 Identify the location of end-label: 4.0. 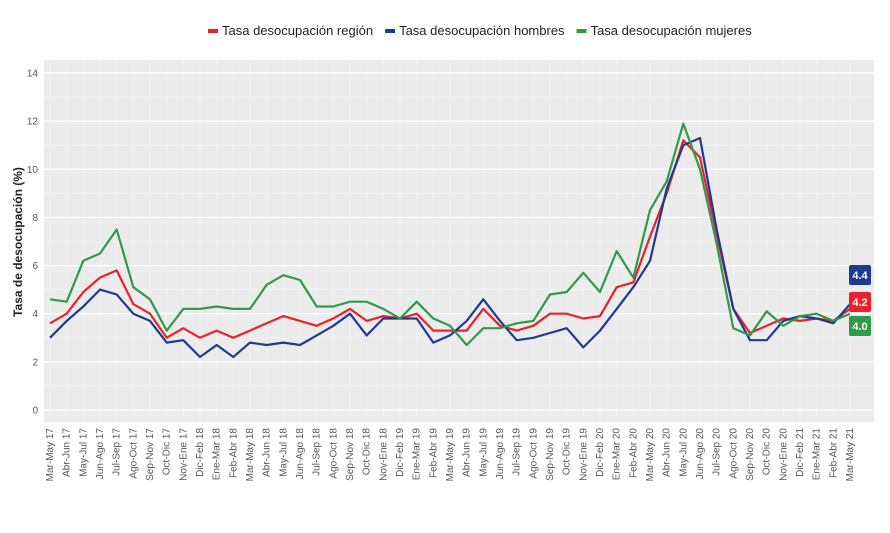
(859, 327).